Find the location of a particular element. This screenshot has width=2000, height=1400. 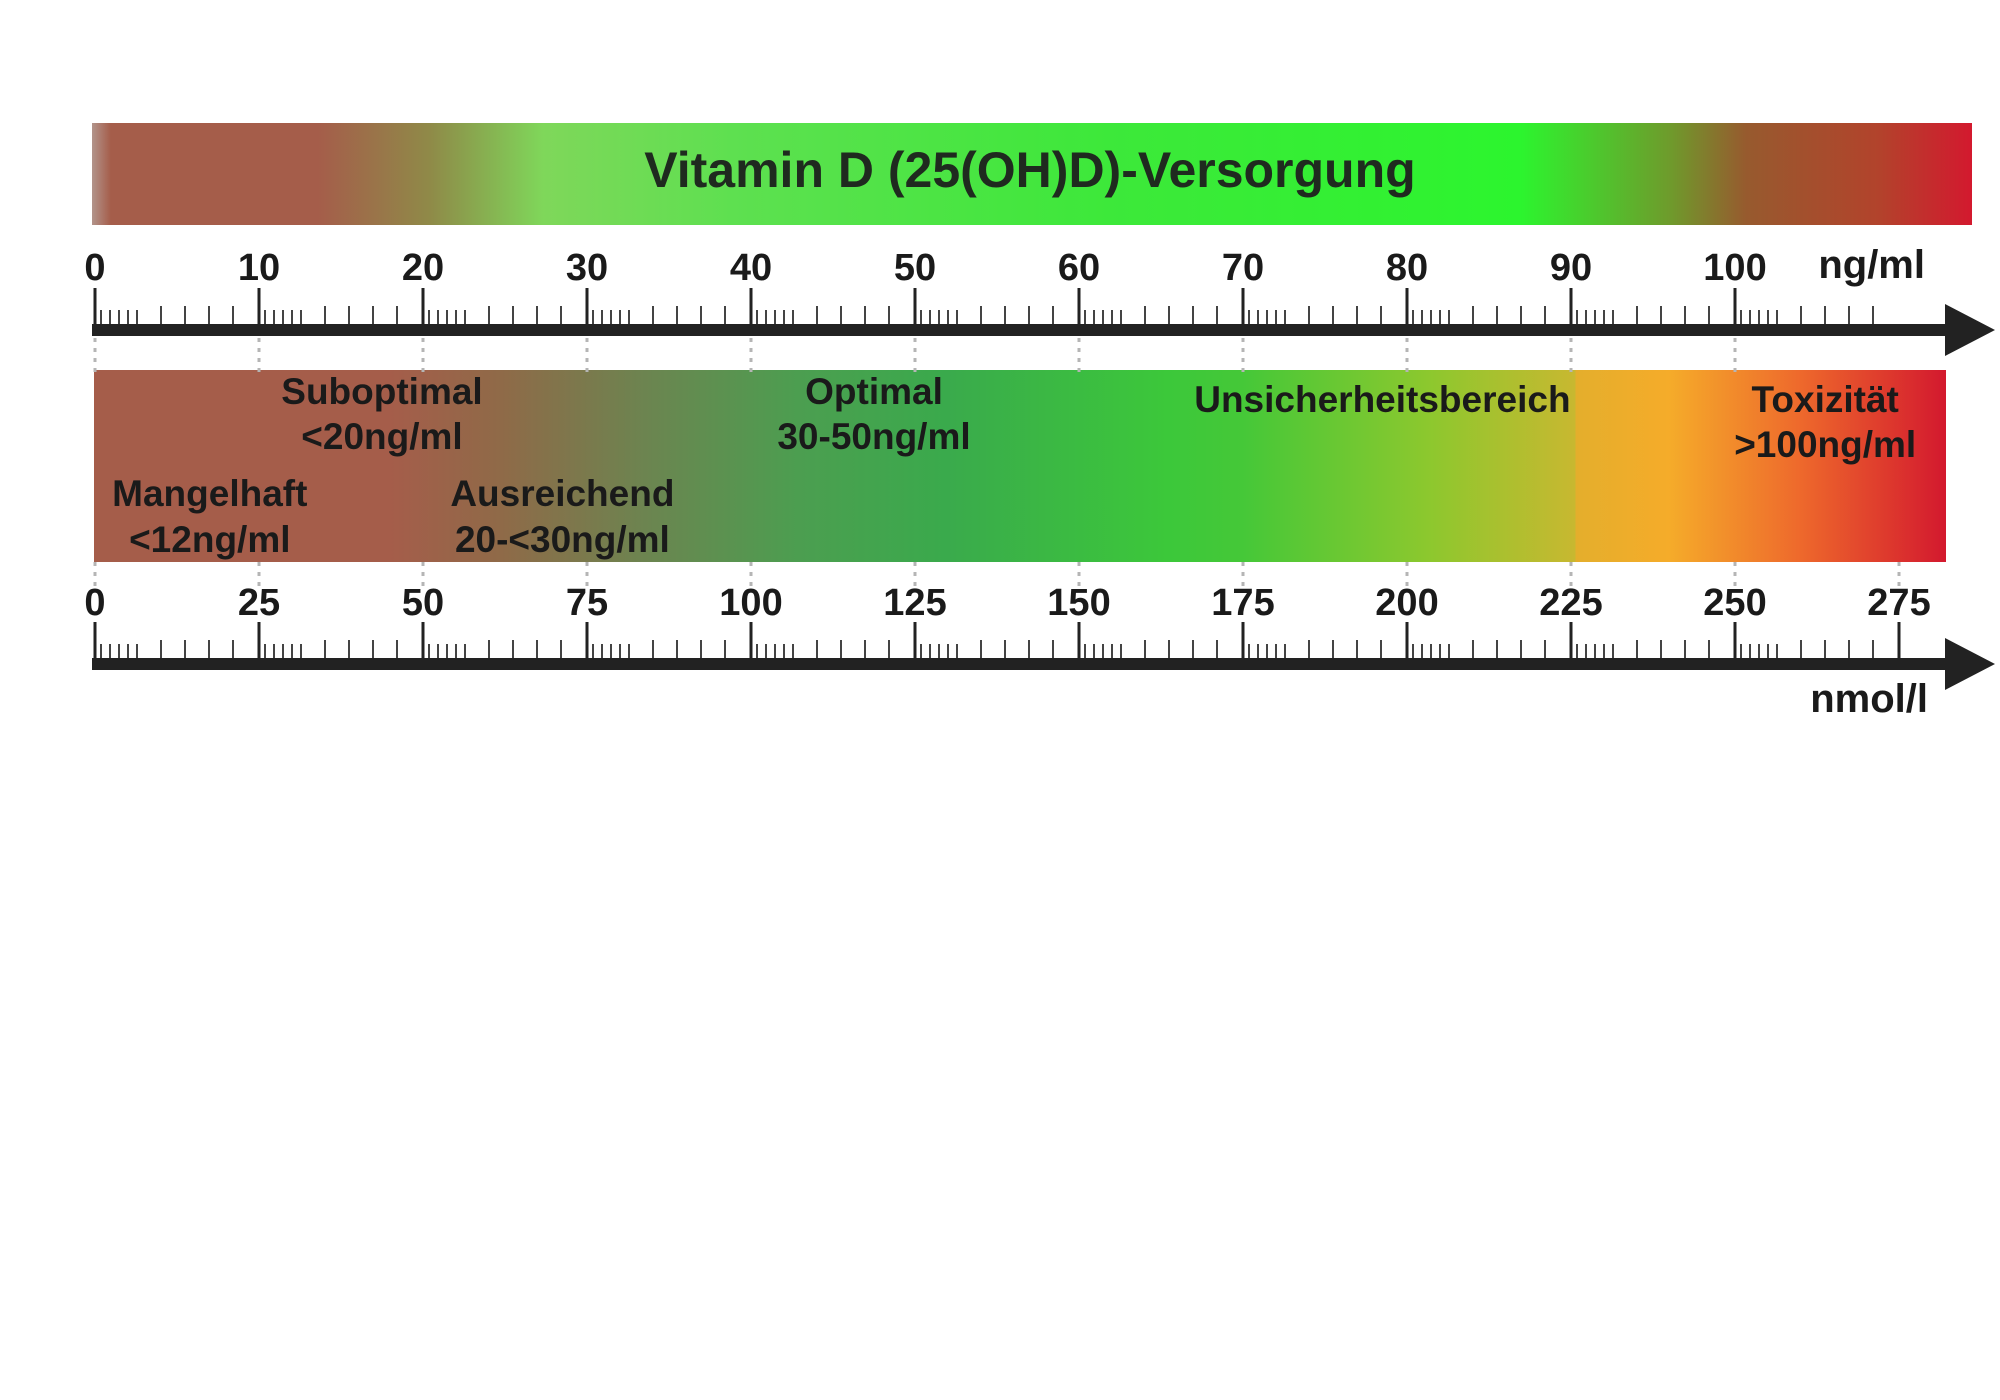

ngml-tick-label: 70 is located at coordinates (1243, 268).